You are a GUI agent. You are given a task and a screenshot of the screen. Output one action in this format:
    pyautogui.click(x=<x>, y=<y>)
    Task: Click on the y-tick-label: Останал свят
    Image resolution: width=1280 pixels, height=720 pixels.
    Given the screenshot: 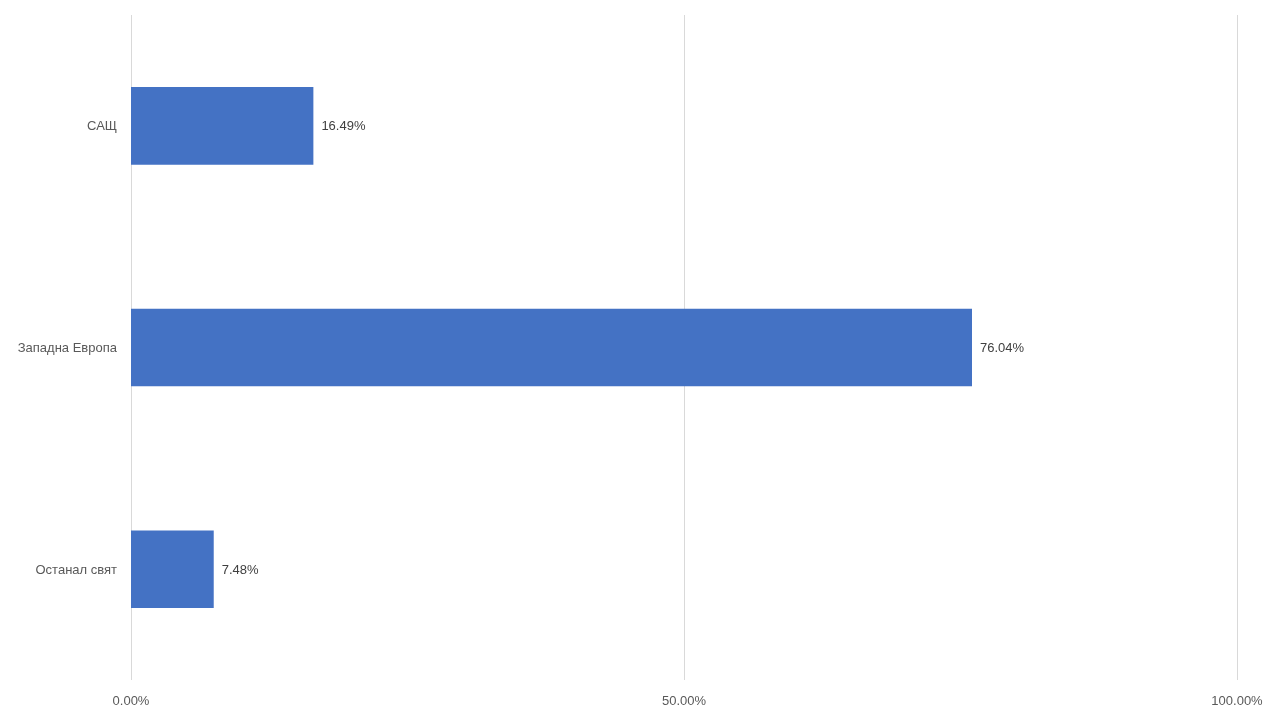 What is the action you would take?
    pyautogui.click(x=76, y=569)
    